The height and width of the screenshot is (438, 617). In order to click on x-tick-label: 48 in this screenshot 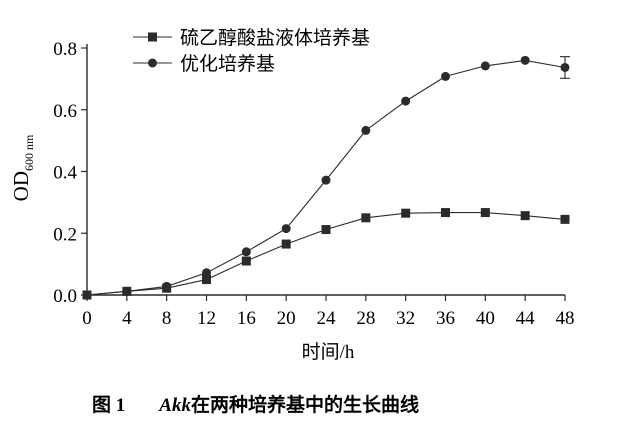, I will do `click(565, 318)`.